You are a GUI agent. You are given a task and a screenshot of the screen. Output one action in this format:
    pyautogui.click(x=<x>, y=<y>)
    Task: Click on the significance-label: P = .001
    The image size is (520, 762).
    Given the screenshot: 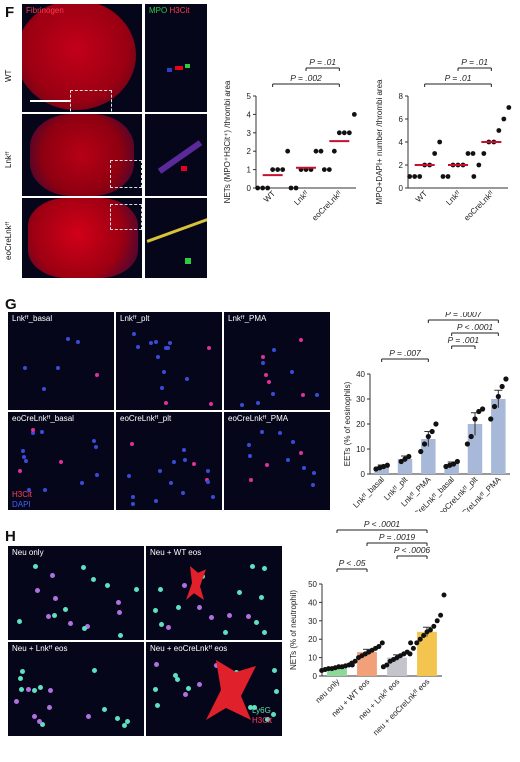 What is the action you would take?
    pyautogui.click(x=464, y=340)
    